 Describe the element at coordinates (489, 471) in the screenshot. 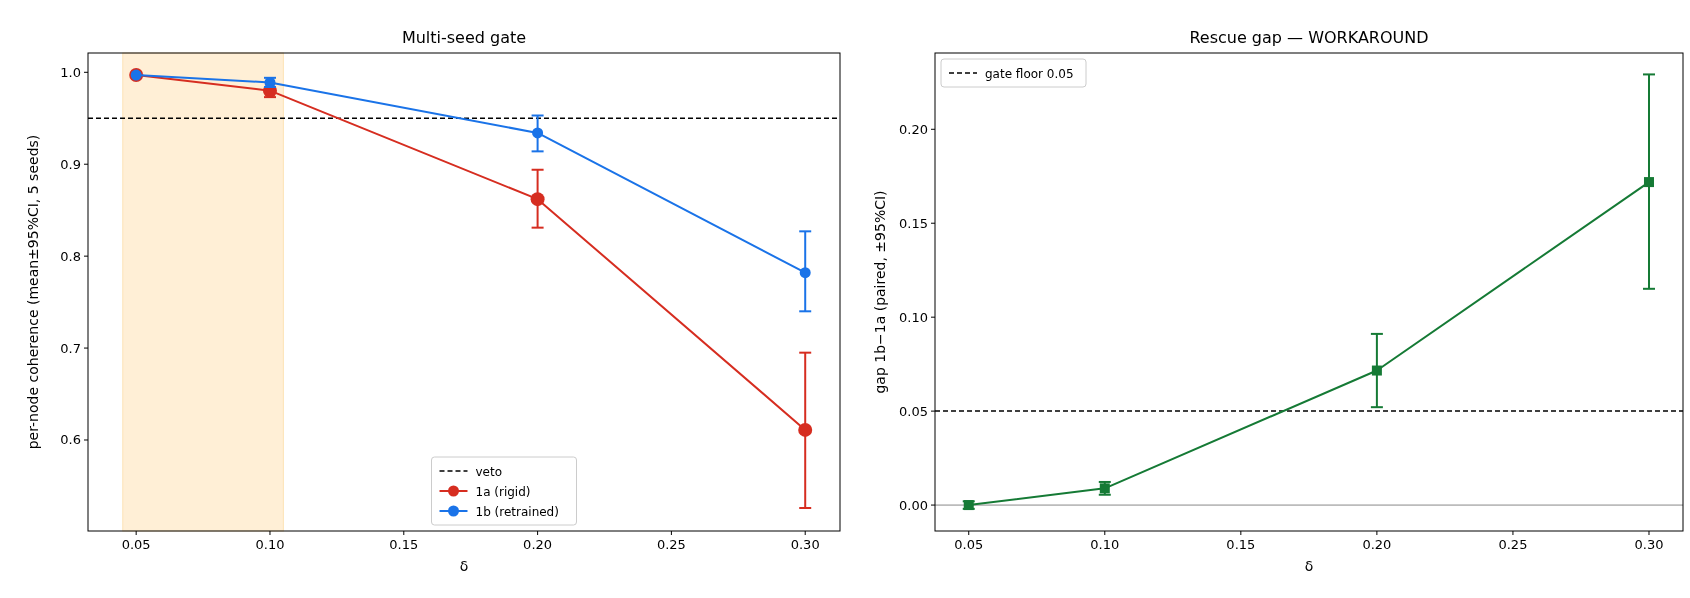

I see `legend-label: veto` at that location.